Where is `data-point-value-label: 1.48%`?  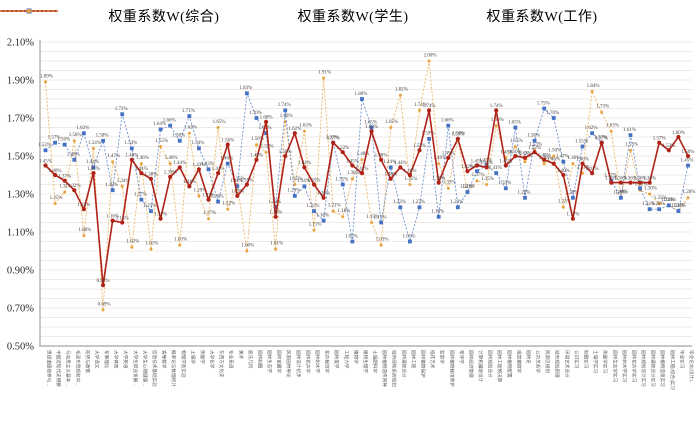
data-point-value-label: 1.48% is located at coordinates (73, 155).